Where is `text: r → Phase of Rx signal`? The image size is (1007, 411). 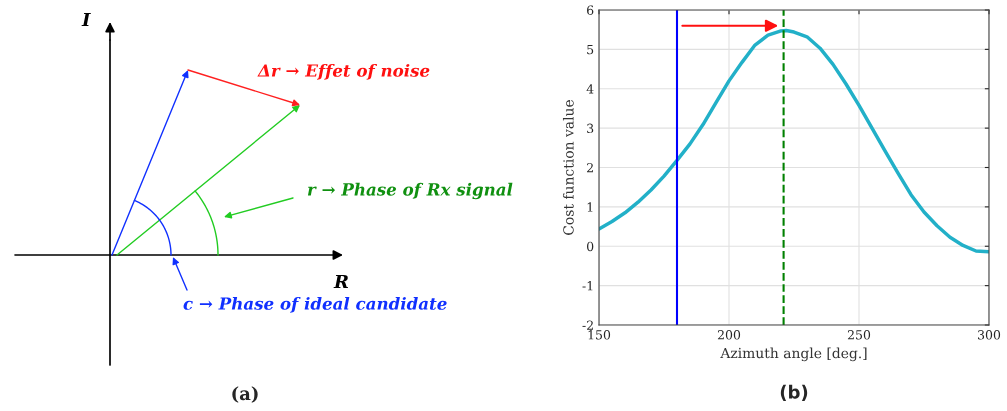 text: r → Phase of Rx signal is located at coordinates (410, 191).